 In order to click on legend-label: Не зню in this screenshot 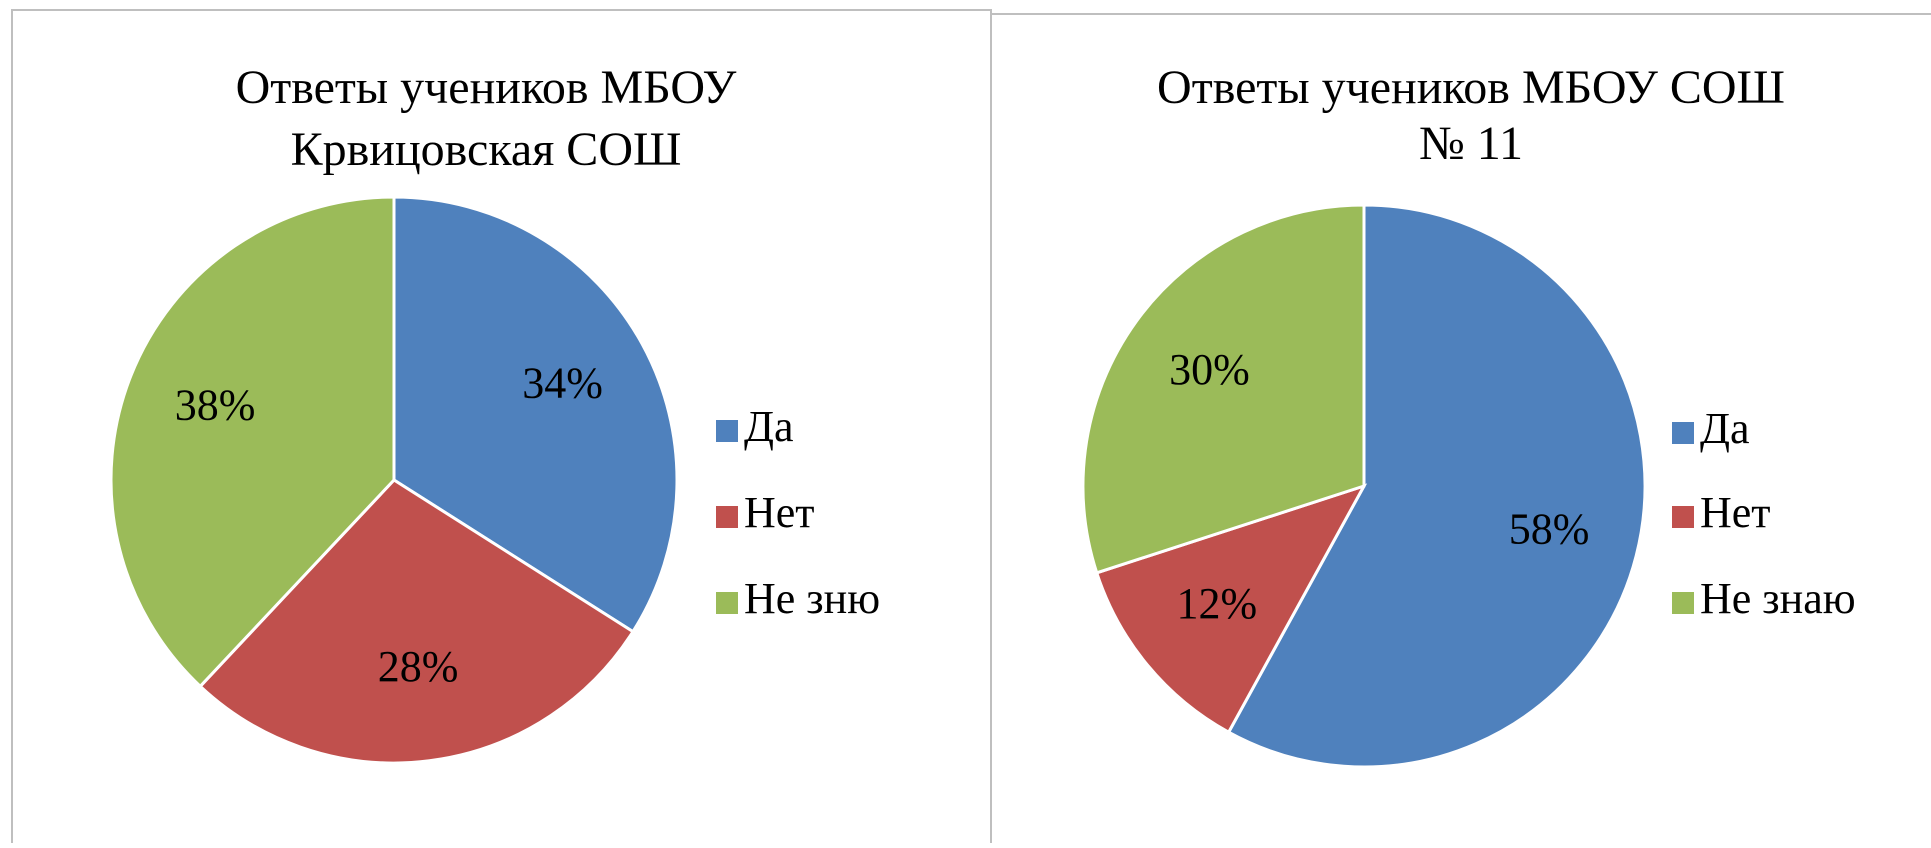, I will do `click(812, 598)`.